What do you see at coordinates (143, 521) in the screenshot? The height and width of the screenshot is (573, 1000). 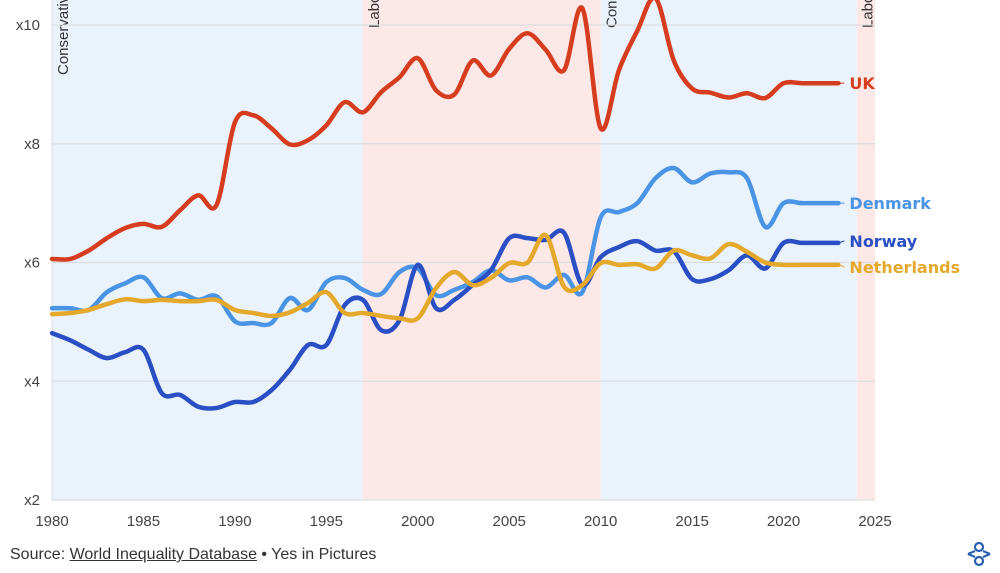 I see `x-tick-label: 1985` at bounding box center [143, 521].